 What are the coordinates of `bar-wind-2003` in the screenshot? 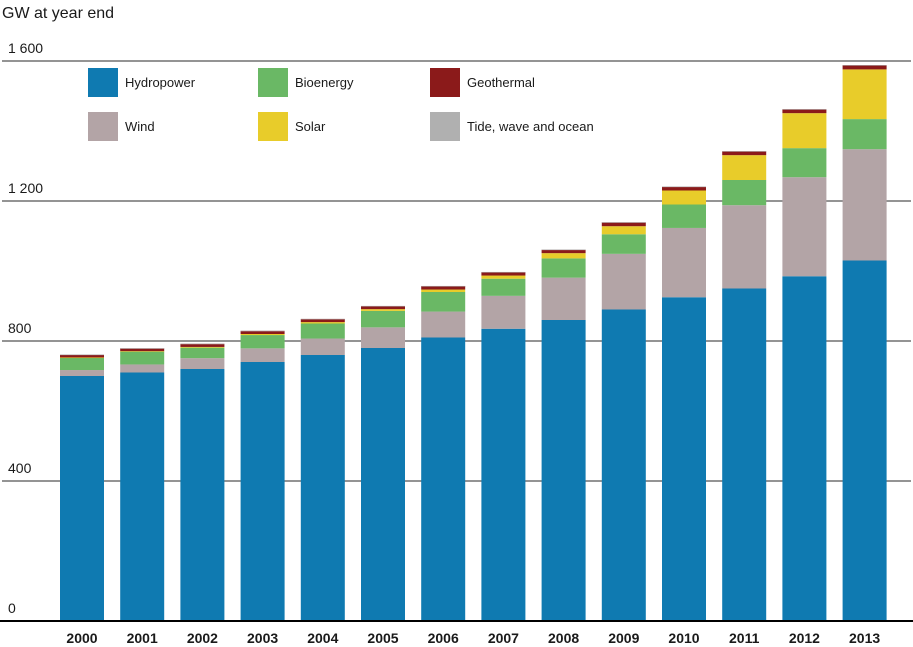 It's located at (262, 355).